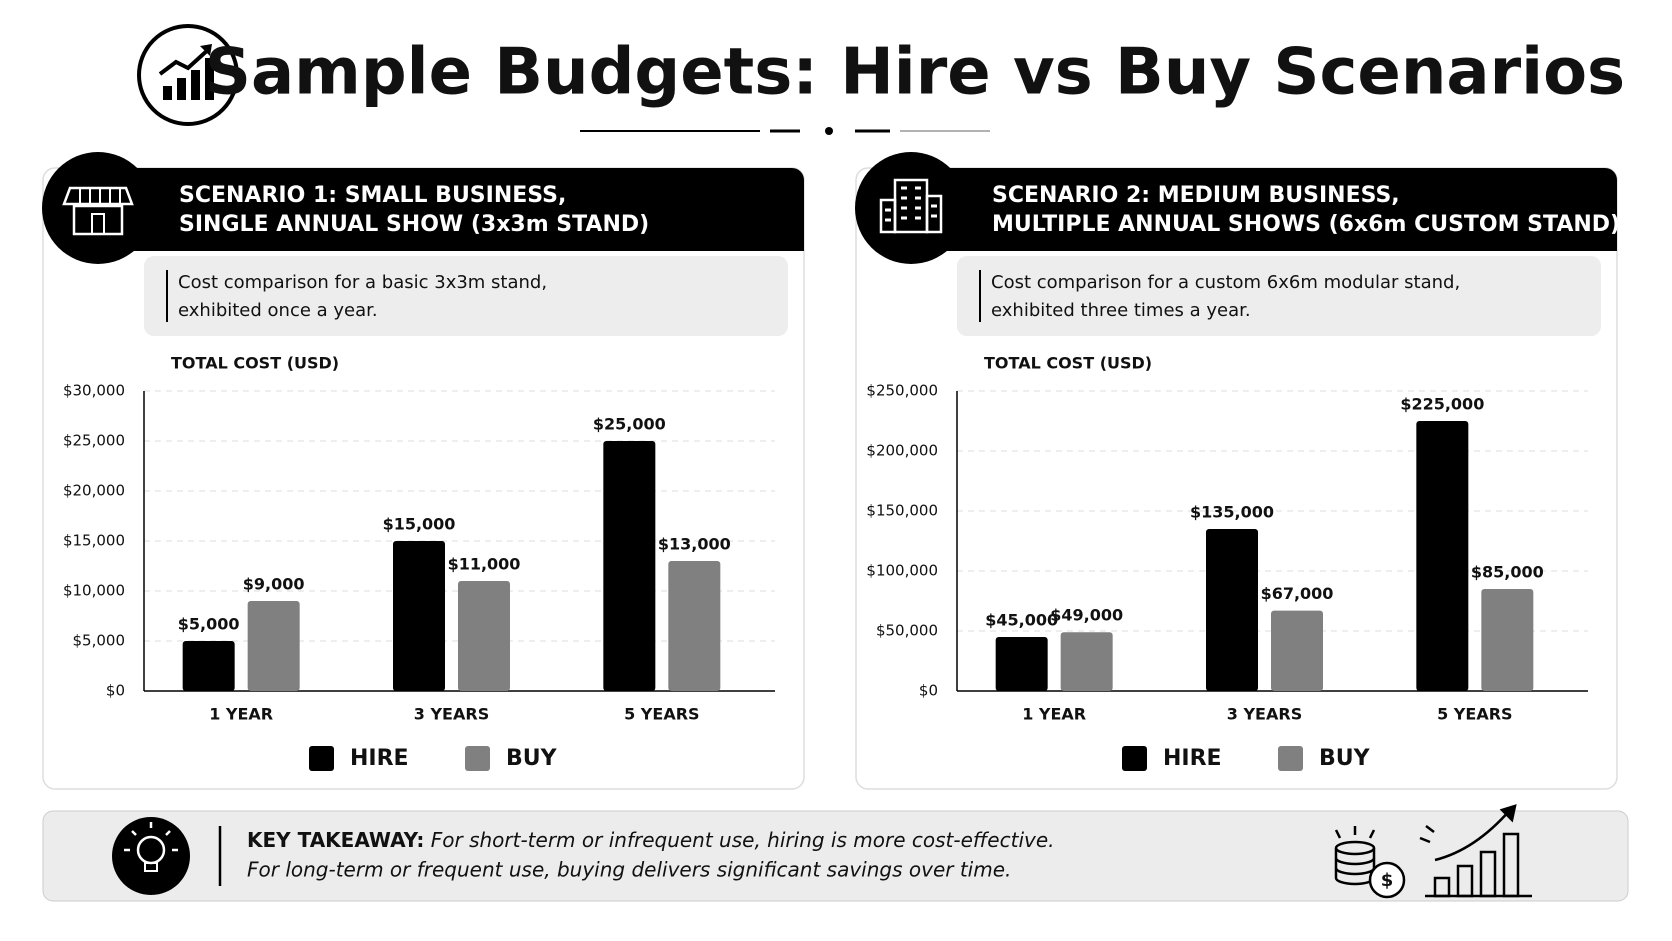  Describe the element at coordinates (1121, 310) in the screenshot. I see `description-text: exhibited three times a year.` at that location.